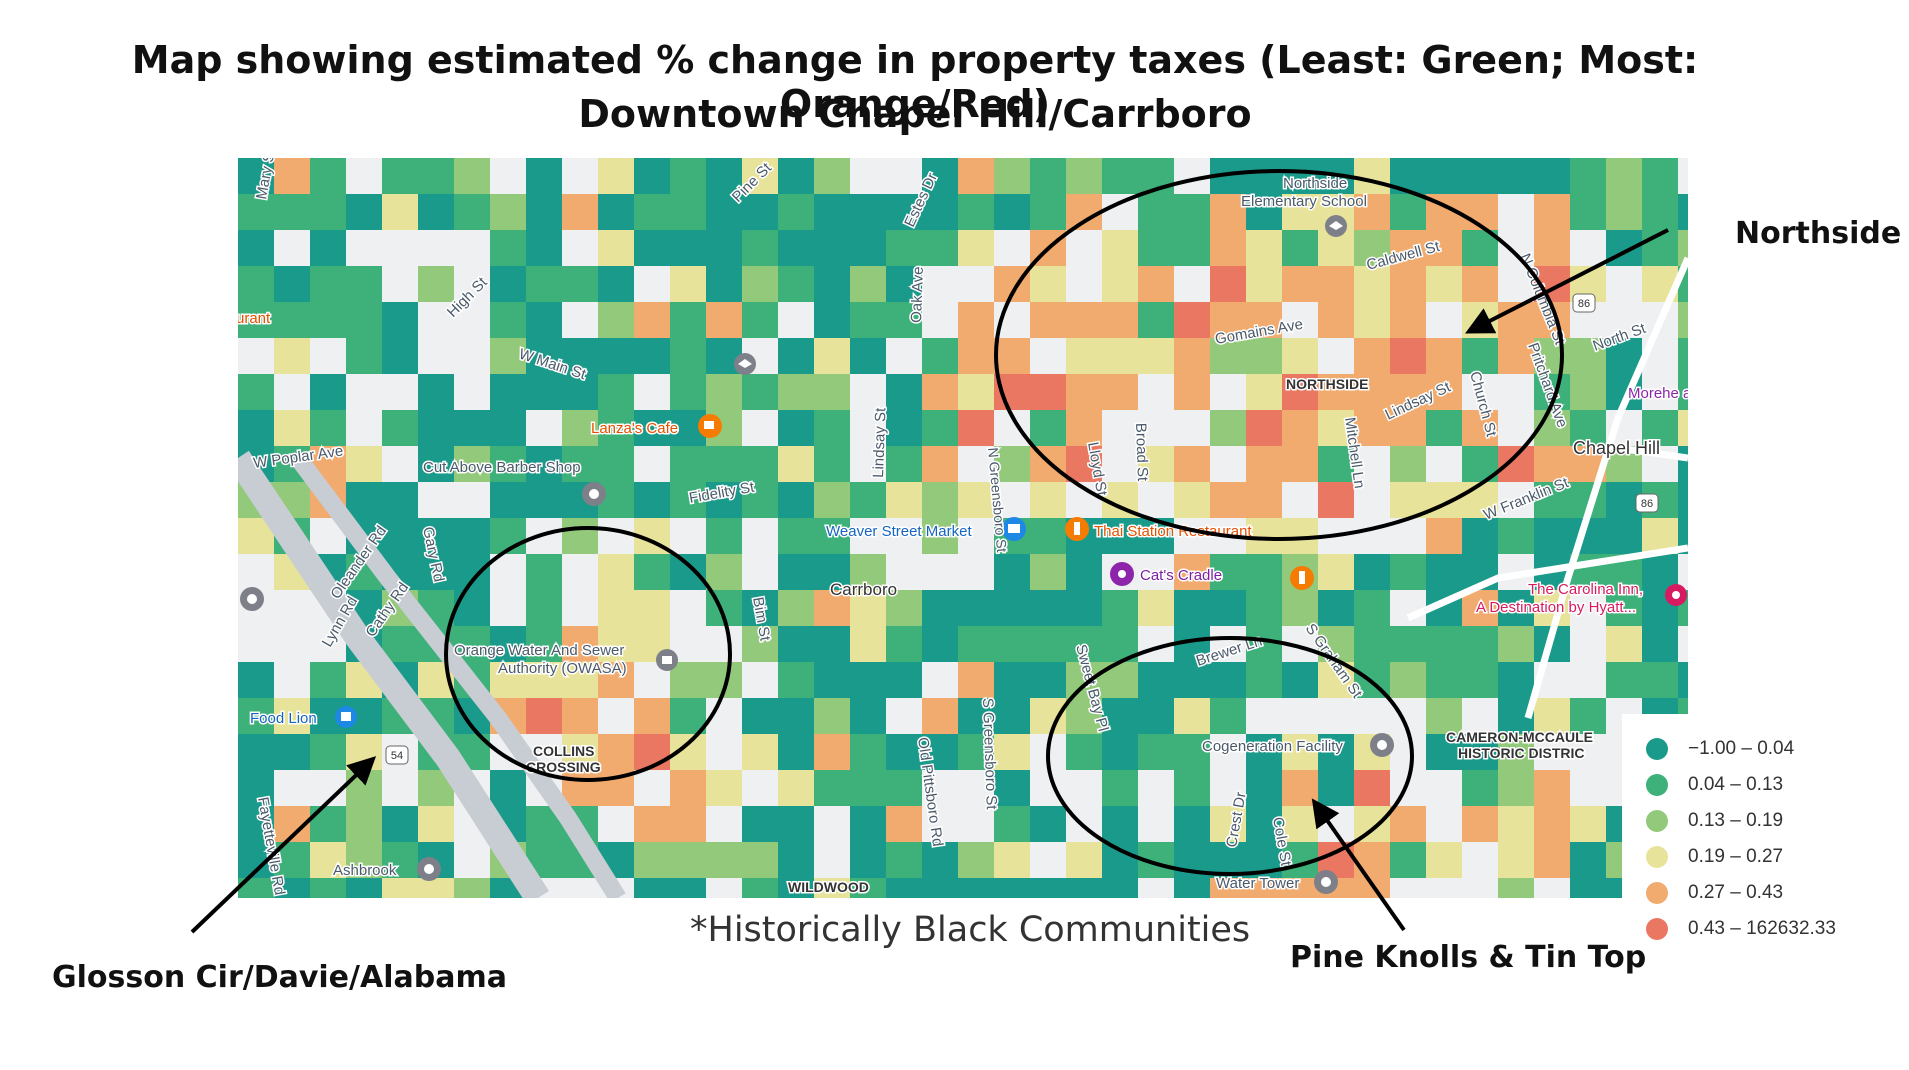 This screenshot has width=1909, height=1070. I want to click on pine-knolls-annotation: Pine Knolls & Tin Top, so click(1468, 957).